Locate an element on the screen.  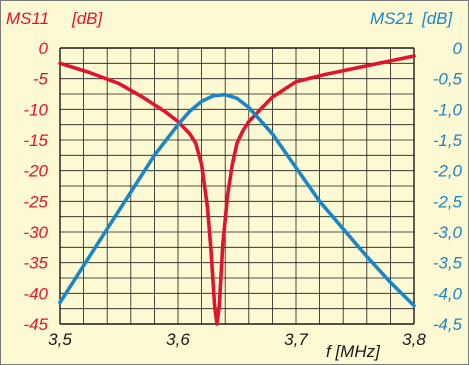
left-tick-label: -20 is located at coordinates (35, 171).